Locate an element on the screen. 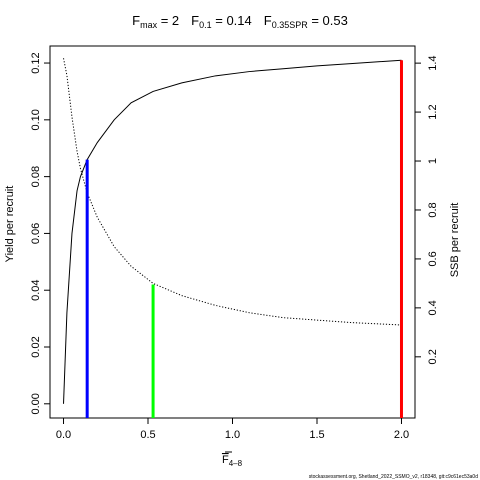 The height and width of the screenshot is (480, 480). y-axis-left: 0.00 0.02 0.04 0.06 0.08 0.10 0.12 is located at coordinates (40, 233).